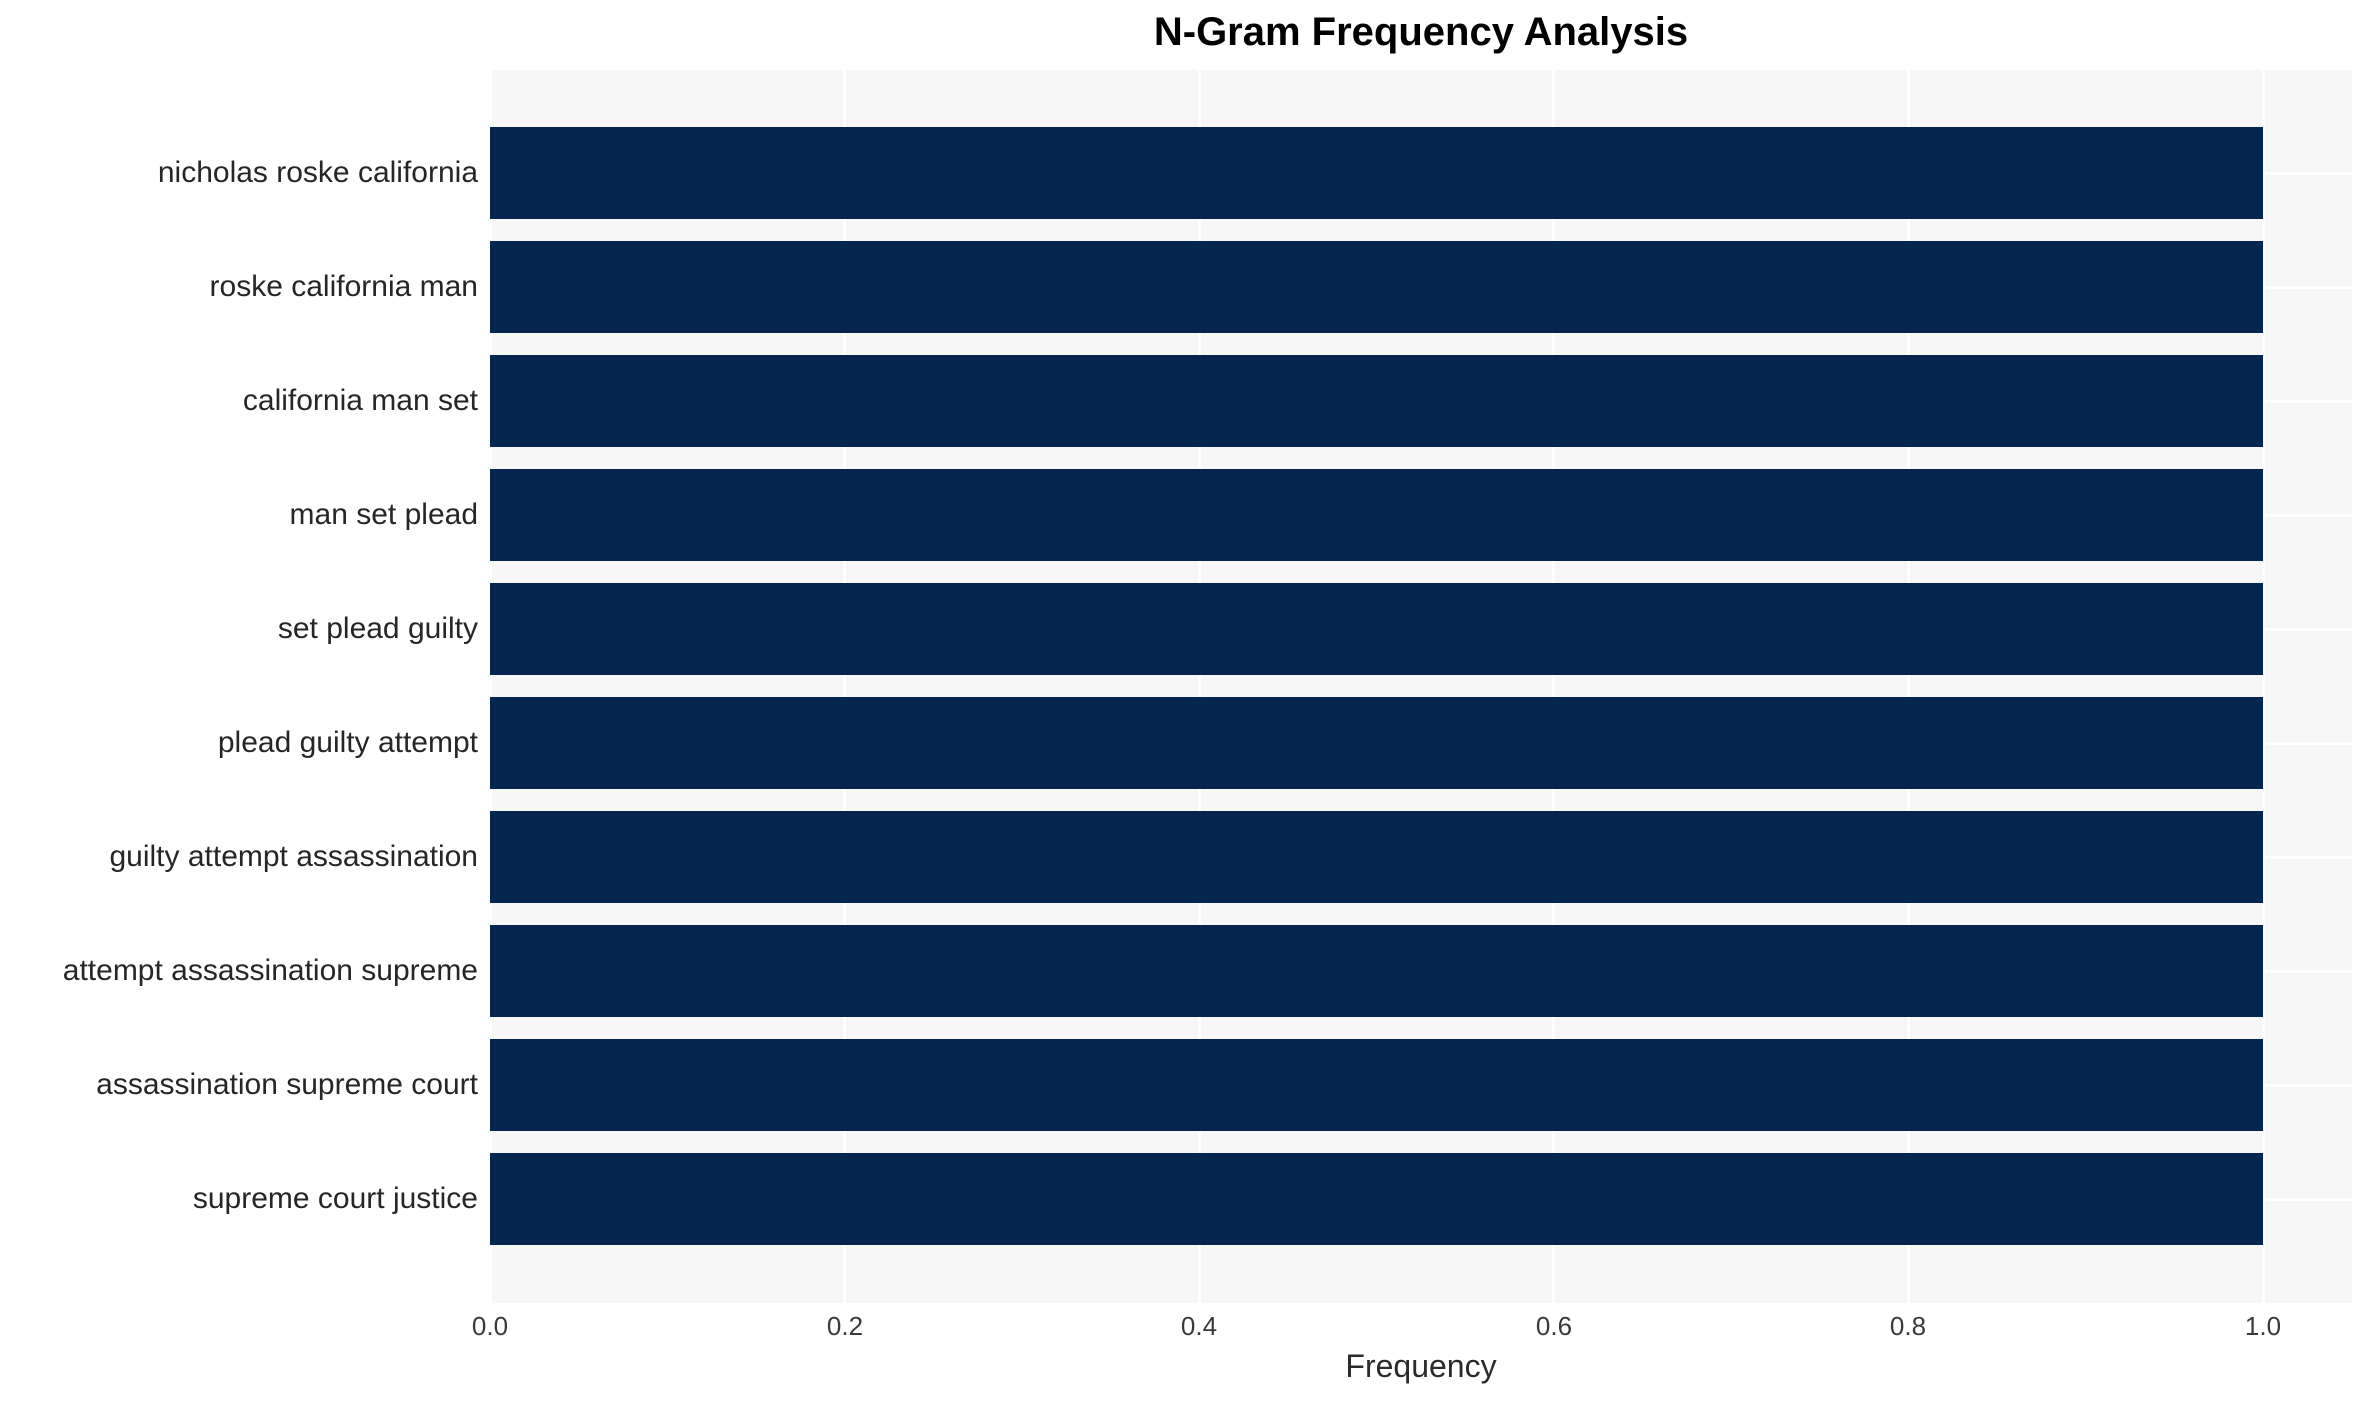 This screenshot has width=2371, height=1402. I want to click on category-label: california man set, so click(360, 400).